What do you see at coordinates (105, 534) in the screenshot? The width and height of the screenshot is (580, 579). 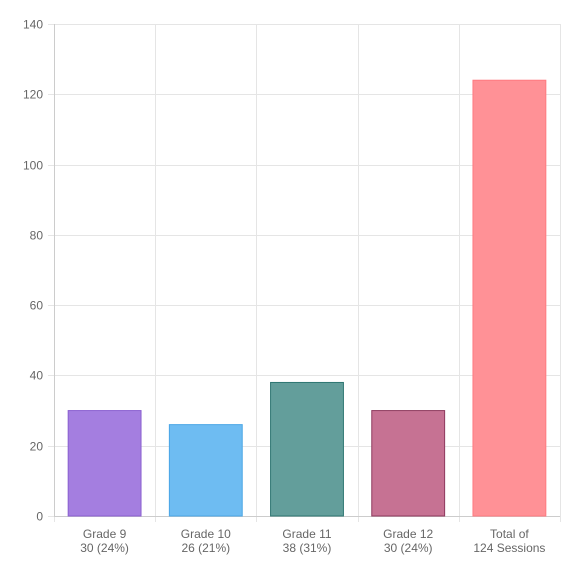 I see `x-category-label-line: Grade 9` at bounding box center [105, 534].